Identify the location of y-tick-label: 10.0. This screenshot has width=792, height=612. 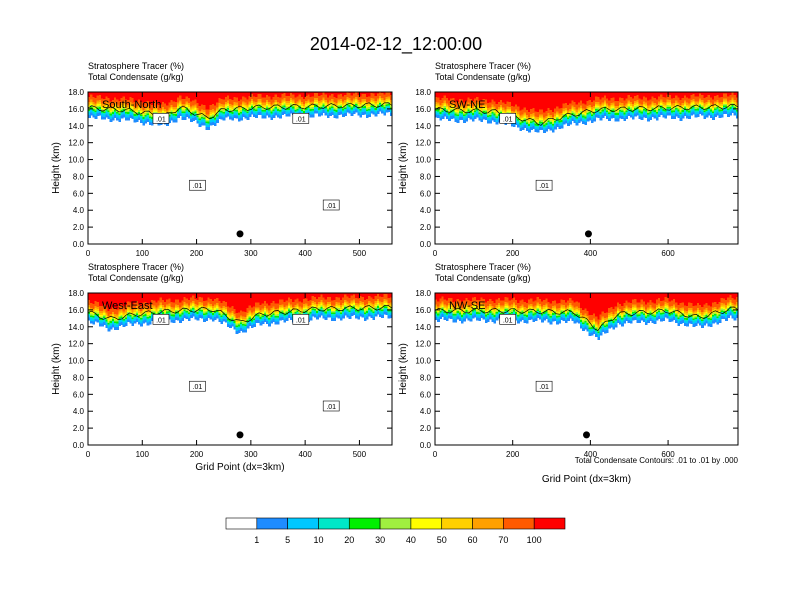
(76, 361).